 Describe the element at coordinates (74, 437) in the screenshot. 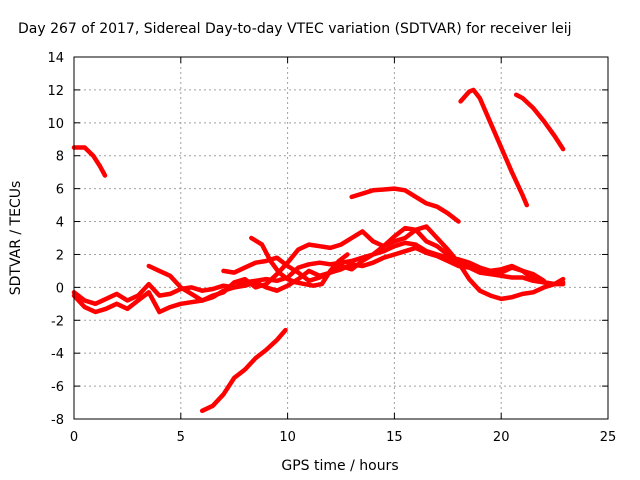

I see `x-tick-label: 0` at that location.